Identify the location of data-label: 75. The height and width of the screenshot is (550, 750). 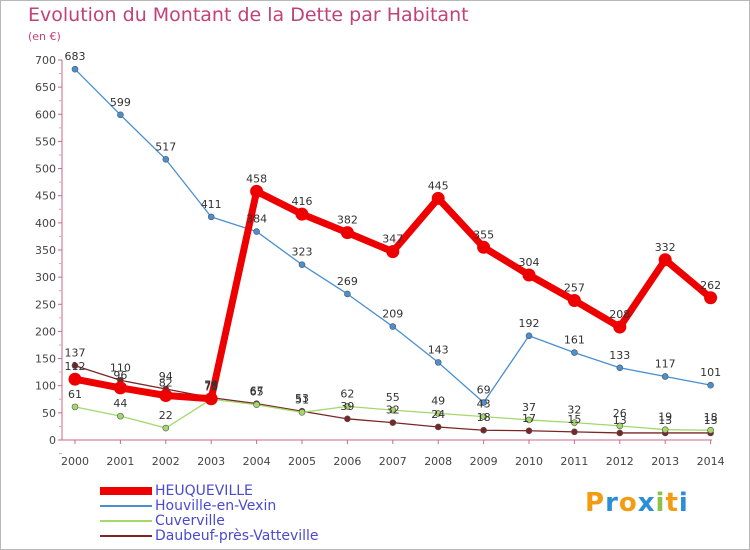
(211, 386).